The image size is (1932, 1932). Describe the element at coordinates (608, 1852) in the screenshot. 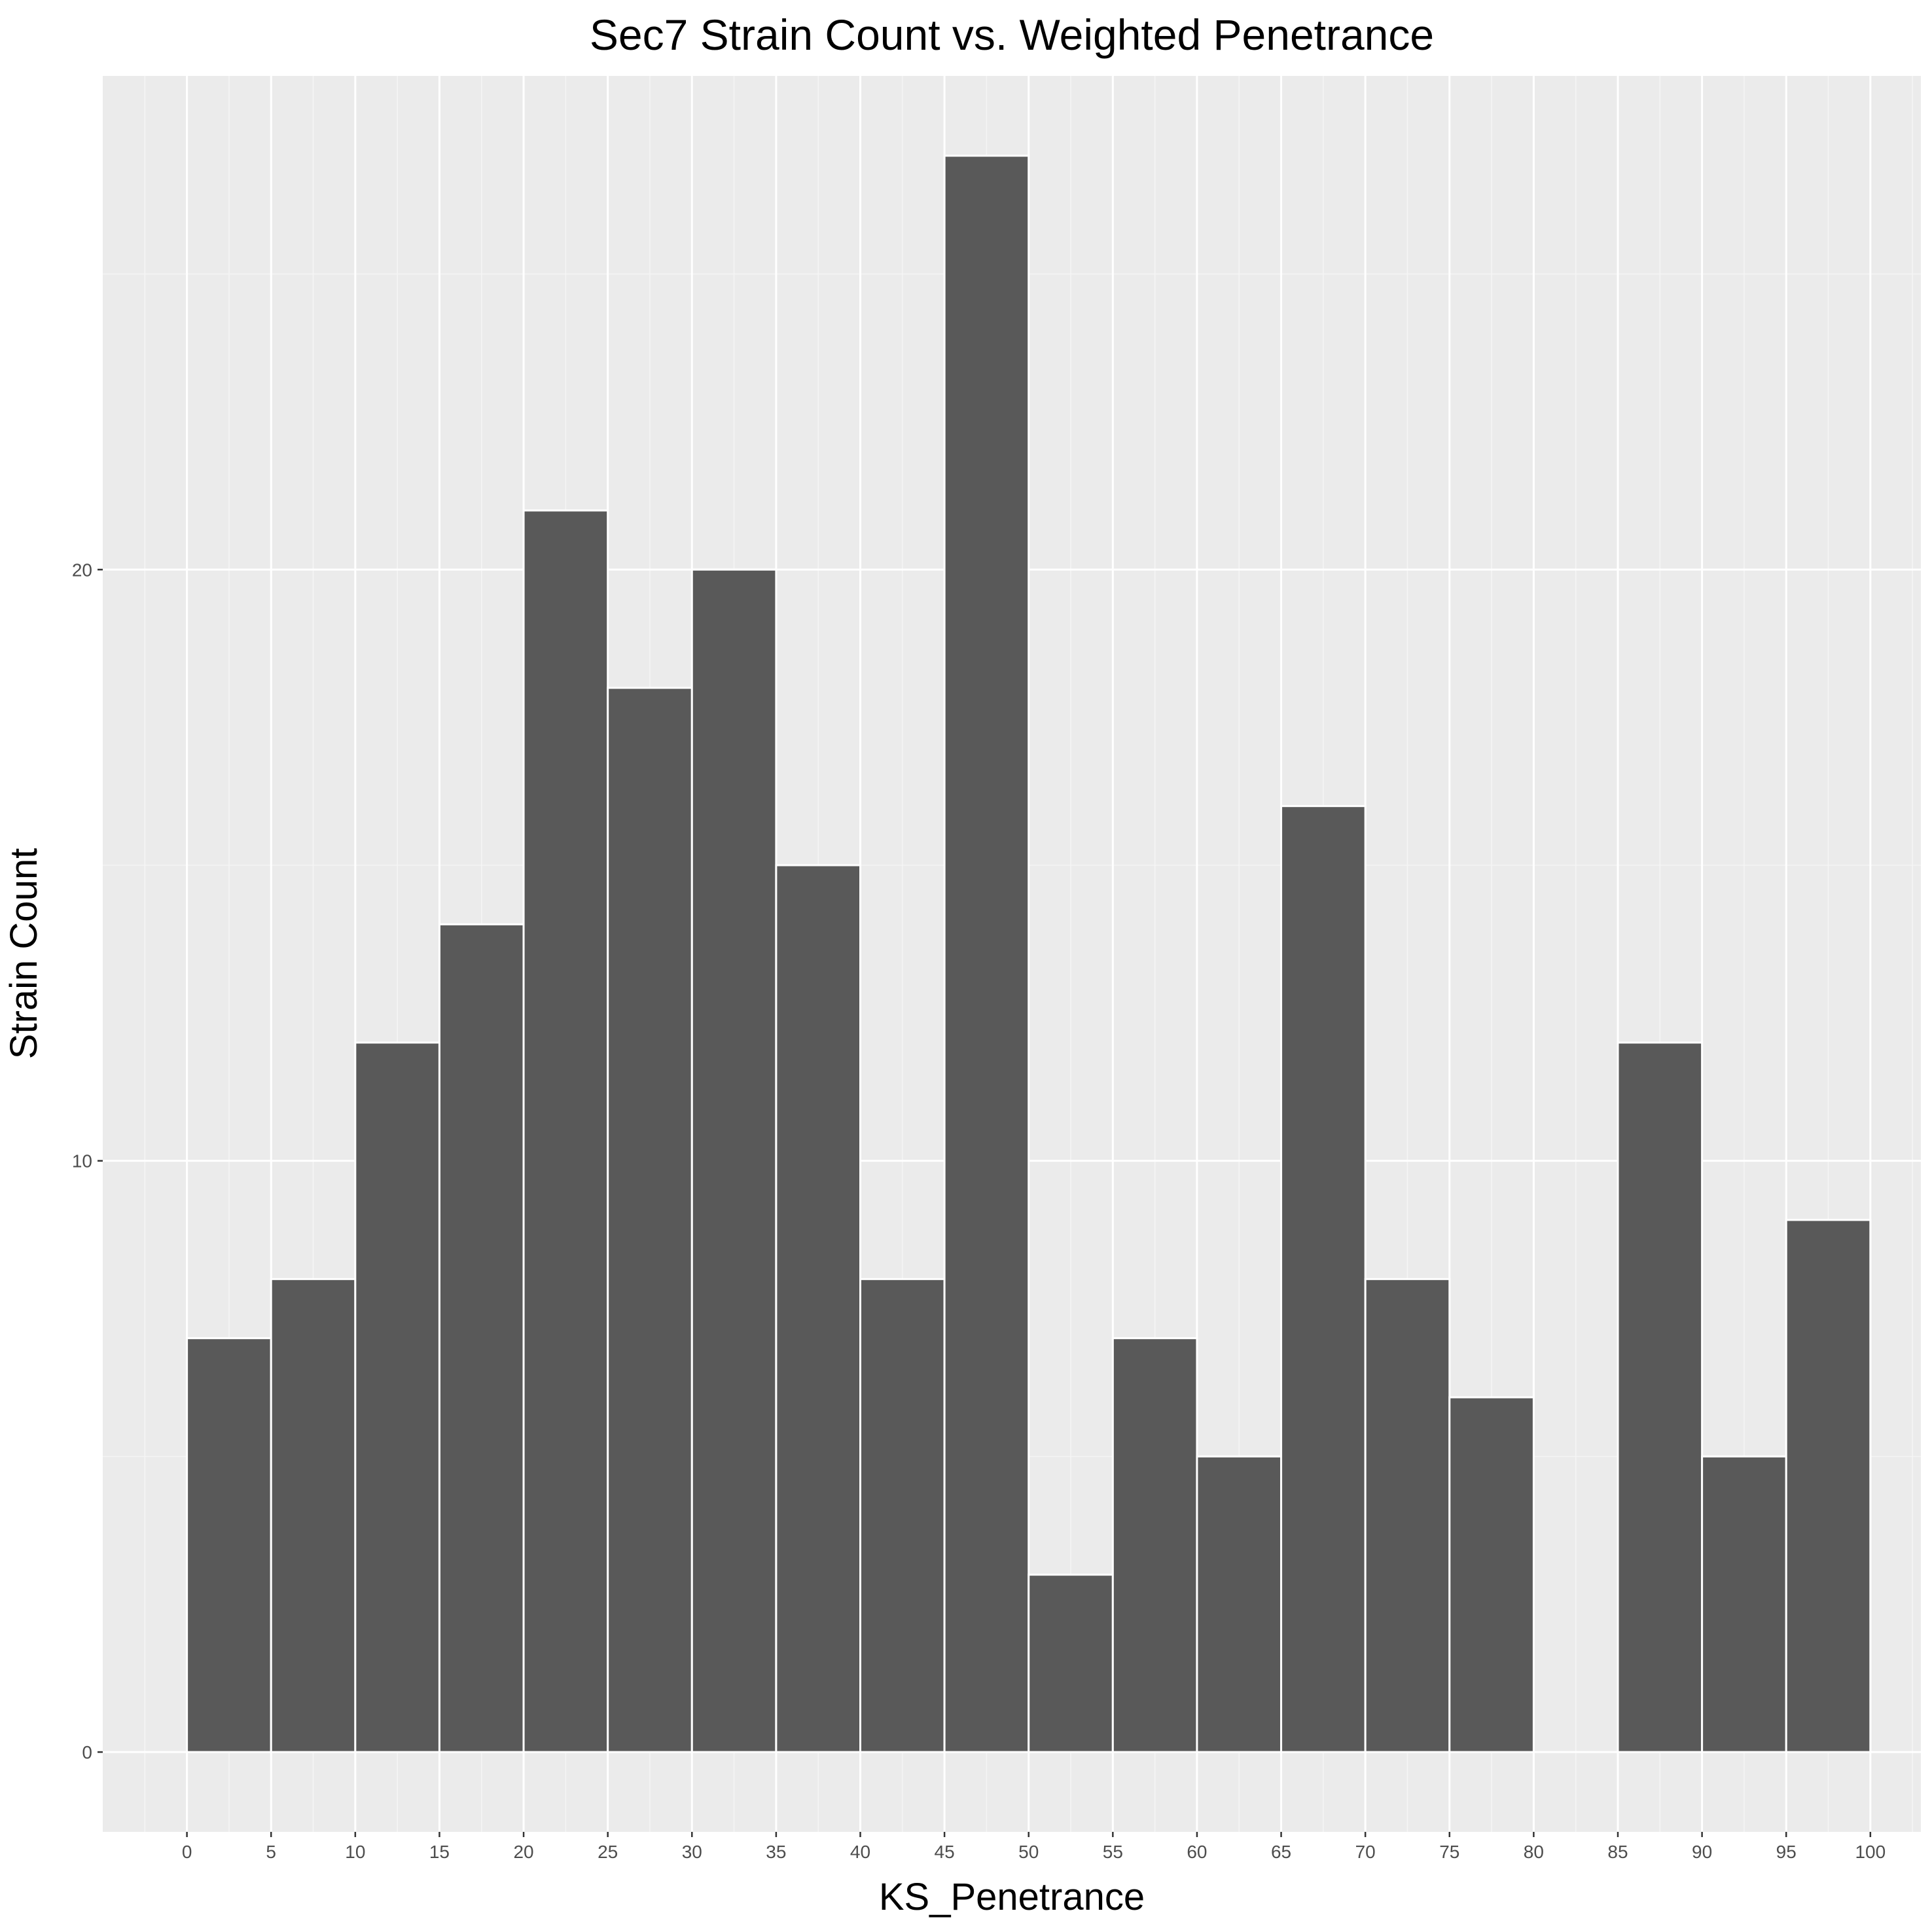

I see `x-tick-label: 25` at that location.